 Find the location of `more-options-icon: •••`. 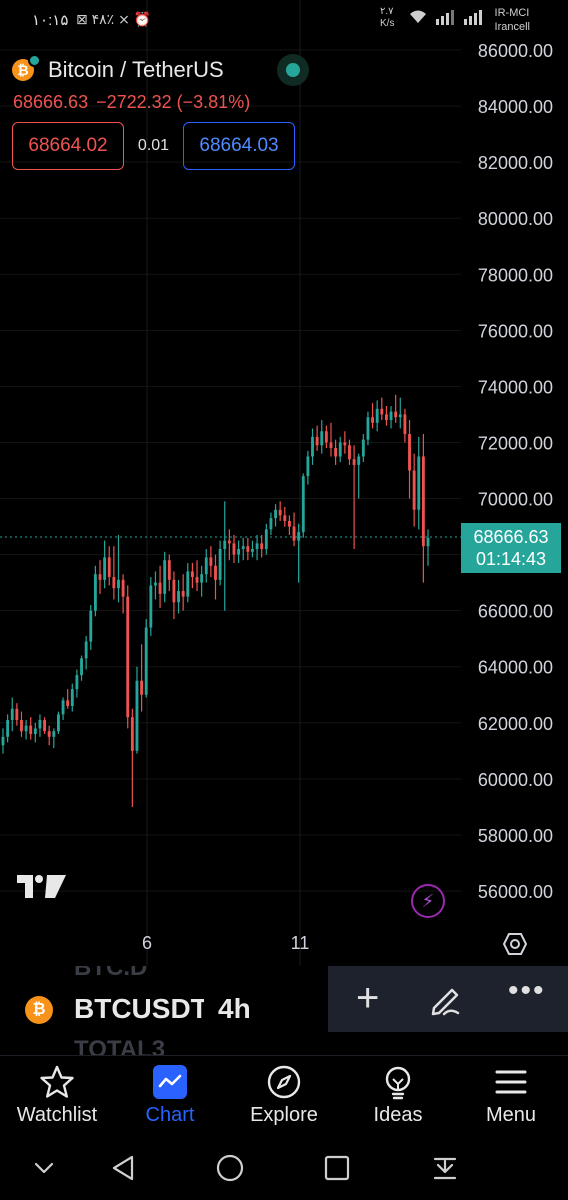

more-options-icon: ••• is located at coordinates (527, 990).